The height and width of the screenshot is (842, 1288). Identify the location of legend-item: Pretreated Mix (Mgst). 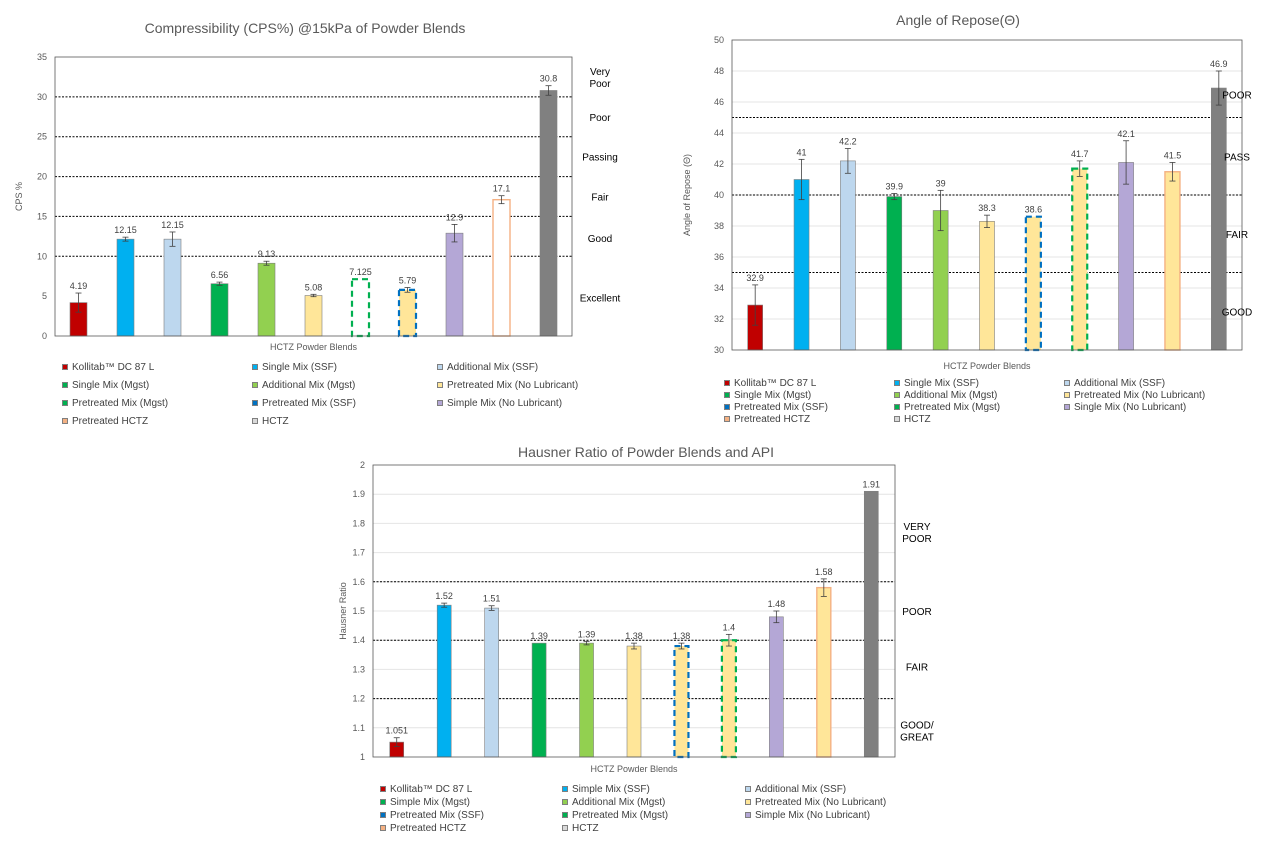
(947, 408).